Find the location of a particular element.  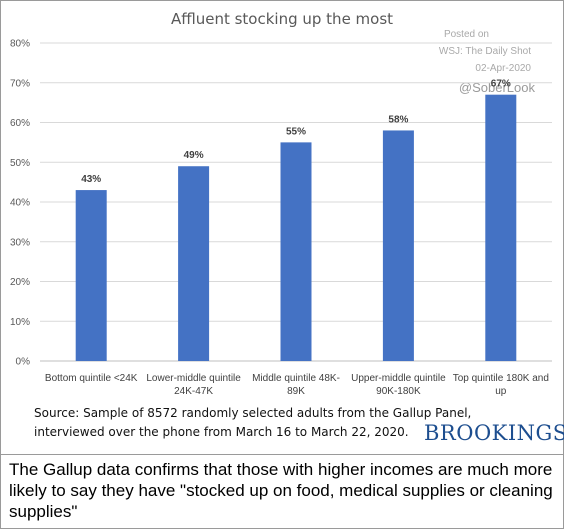

watermark-handle: @SoberLook is located at coordinates (496, 87).